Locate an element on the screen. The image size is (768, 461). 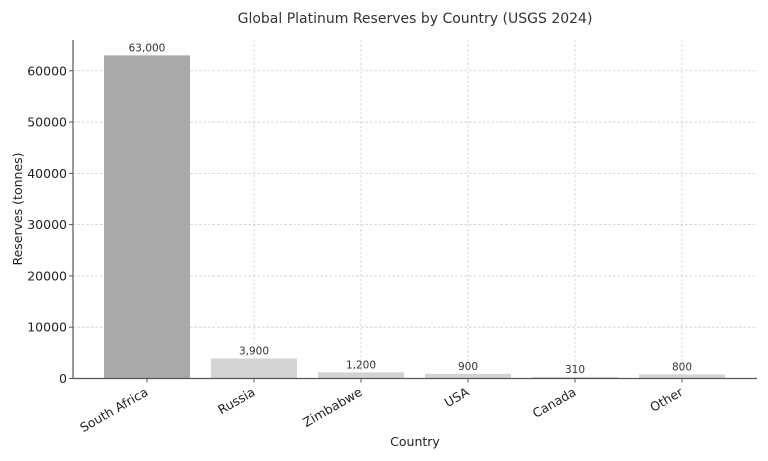
y-tick-label: 60000 is located at coordinates (47, 70).